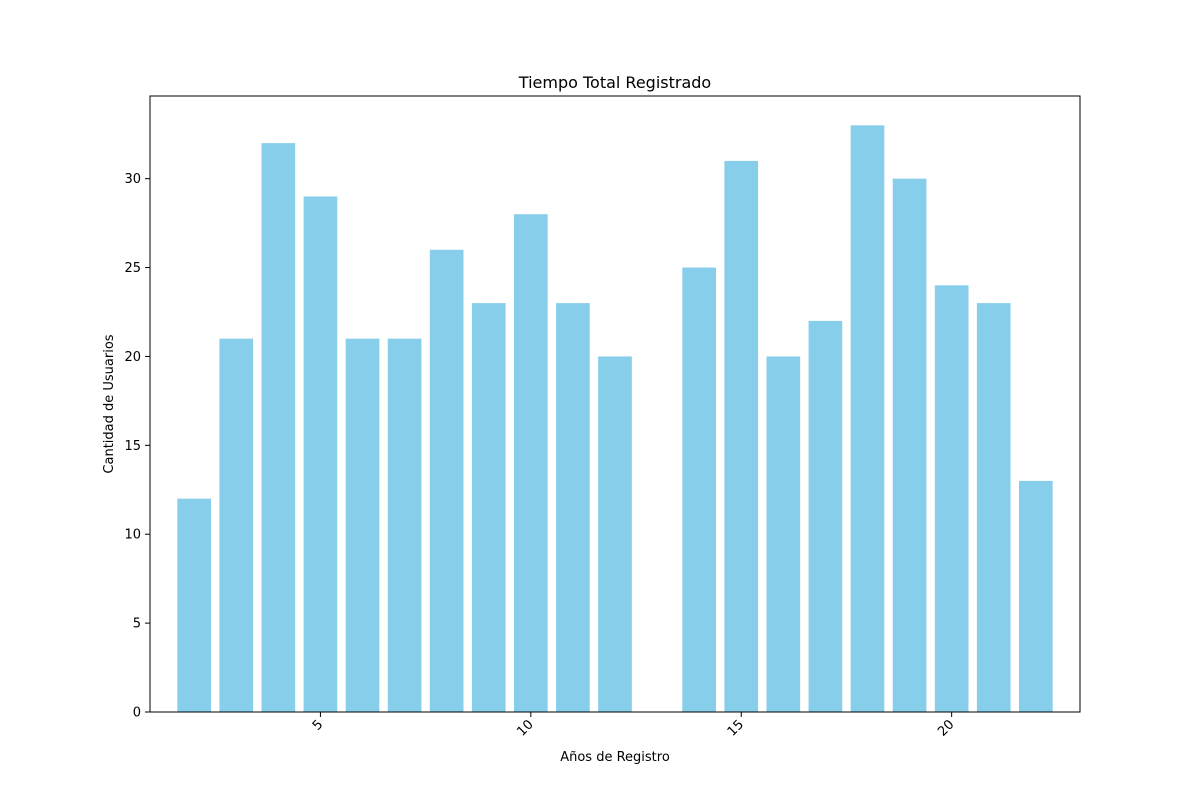 The image size is (1200, 804). What do you see at coordinates (137, 713) in the screenshot?
I see `y-tick-label-0: 0` at bounding box center [137, 713].